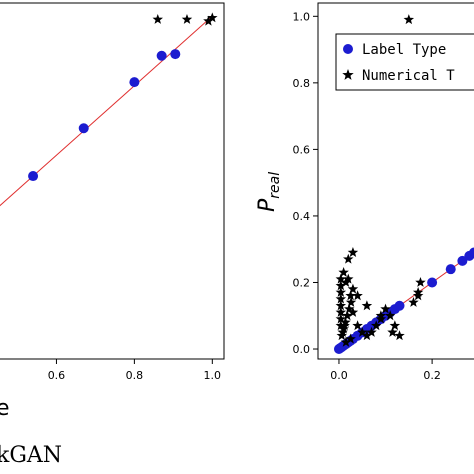 This screenshot has width=474, height=474. Describe the element at coordinates (348, 49) in the screenshot. I see `legend-circle-icon` at that location.